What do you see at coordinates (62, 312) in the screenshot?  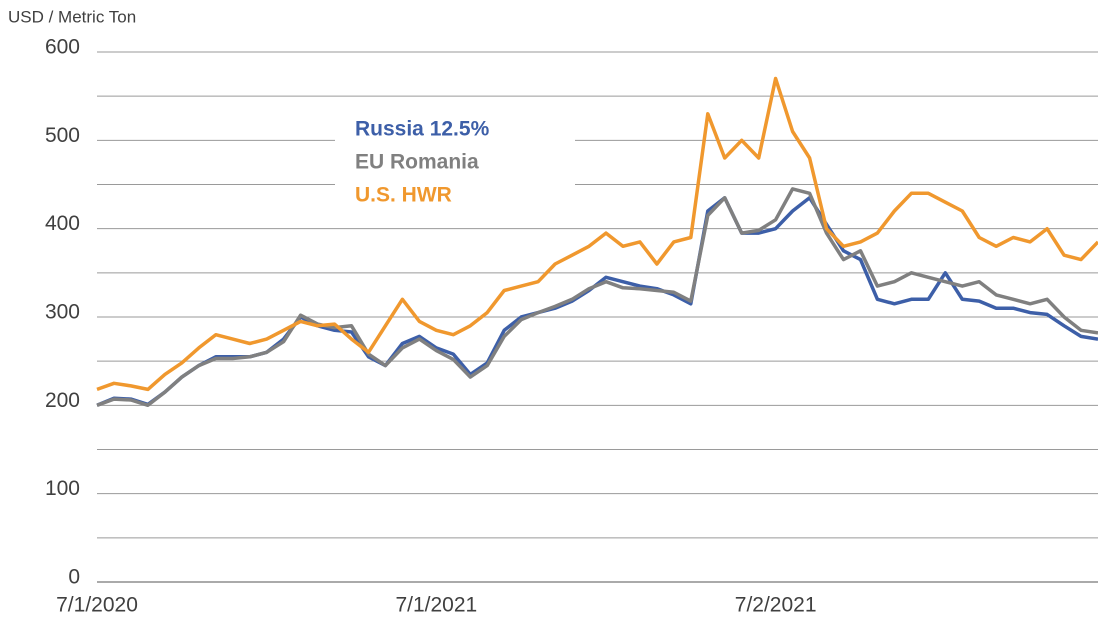 I see `y-tick-label: 300` at bounding box center [62, 312].